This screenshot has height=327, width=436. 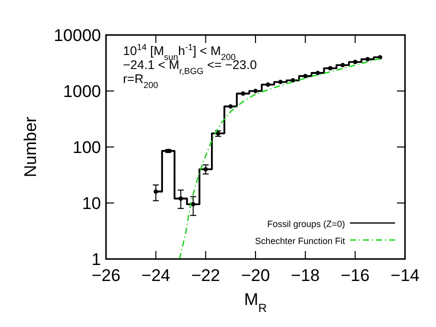 What do you see at coordinates (140, 81) in the screenshot?
I see `annotation: r=R$_{200}$` at bounding box center [140, 81].